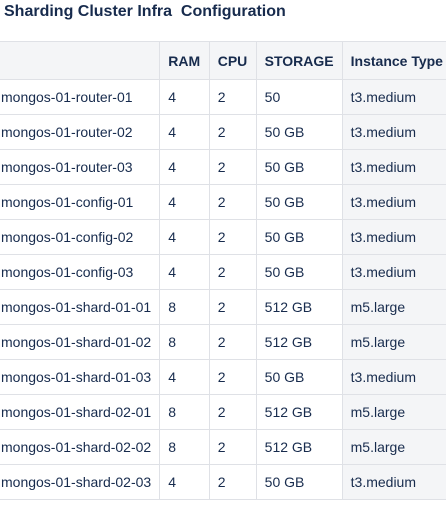 This screenshot has width=446, height=511. I want to click on table-row: mongos-01-shard-01-02 8 2 512 GB m5.large, so click(223, 342).